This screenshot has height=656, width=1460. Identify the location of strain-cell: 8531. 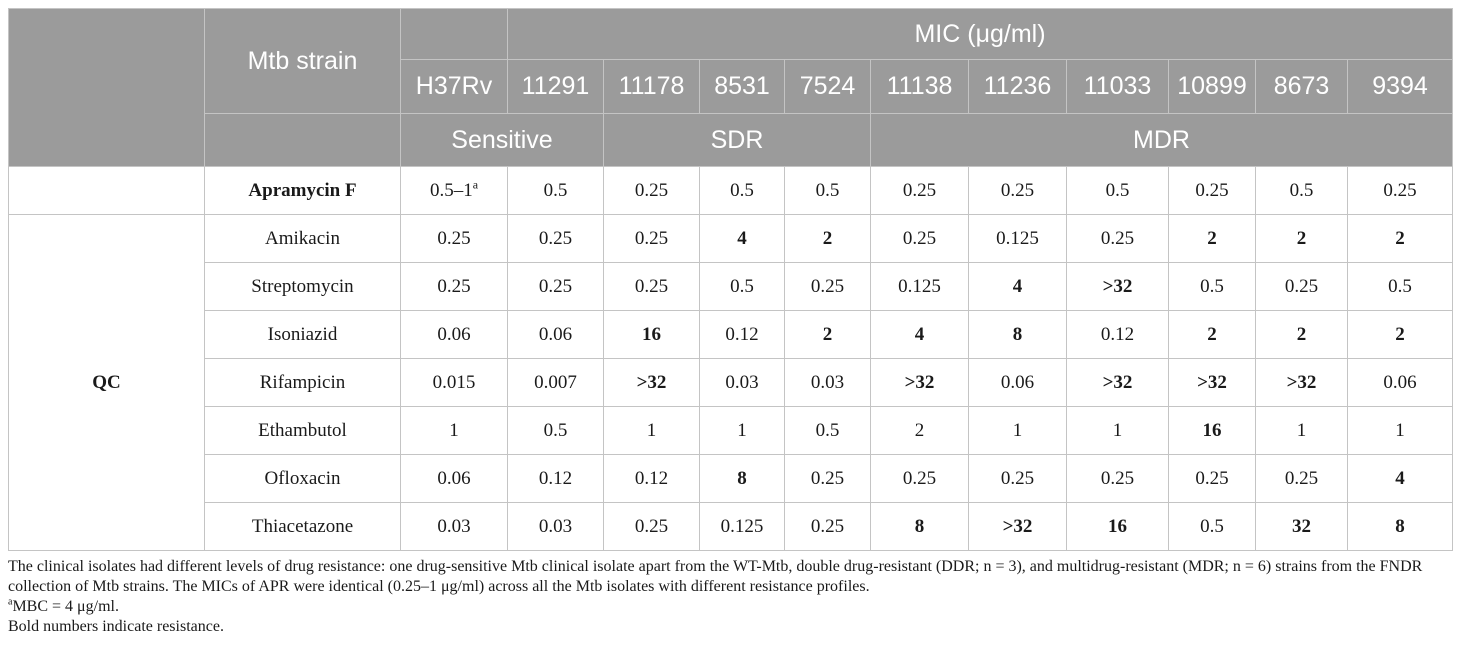
(742, 86).